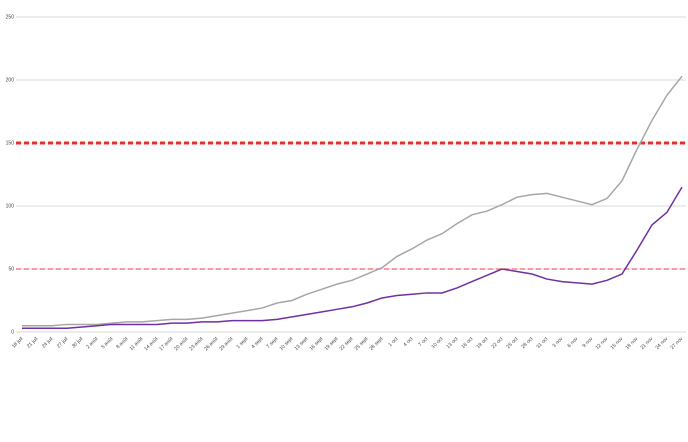 The height and width of the screenshot is (442, 688). Describe the element at coordinates (512, 343) in the screenshot. I see `x-tick-label: 25 oct` at that location.